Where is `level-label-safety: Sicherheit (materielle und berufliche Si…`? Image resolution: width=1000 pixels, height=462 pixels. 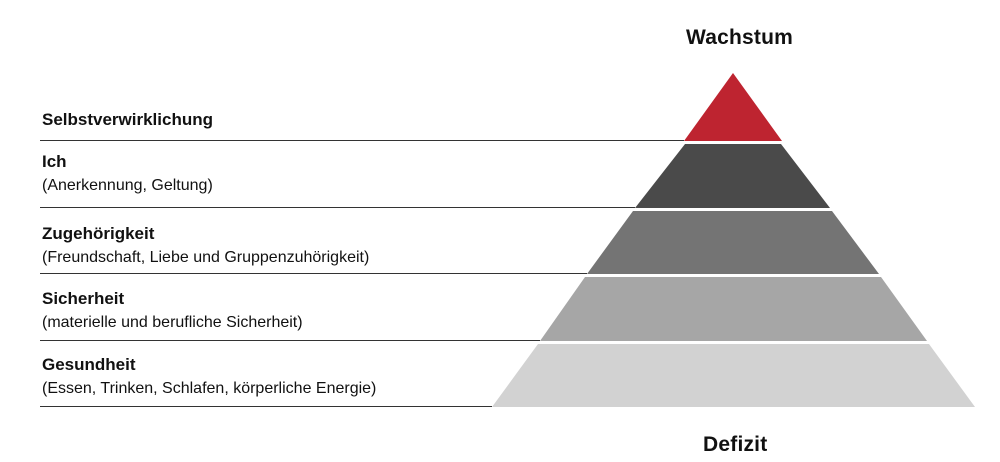 level-label-safety: Sicherheit (materielle und berufliche Si… is located at coordinates (172, 311).